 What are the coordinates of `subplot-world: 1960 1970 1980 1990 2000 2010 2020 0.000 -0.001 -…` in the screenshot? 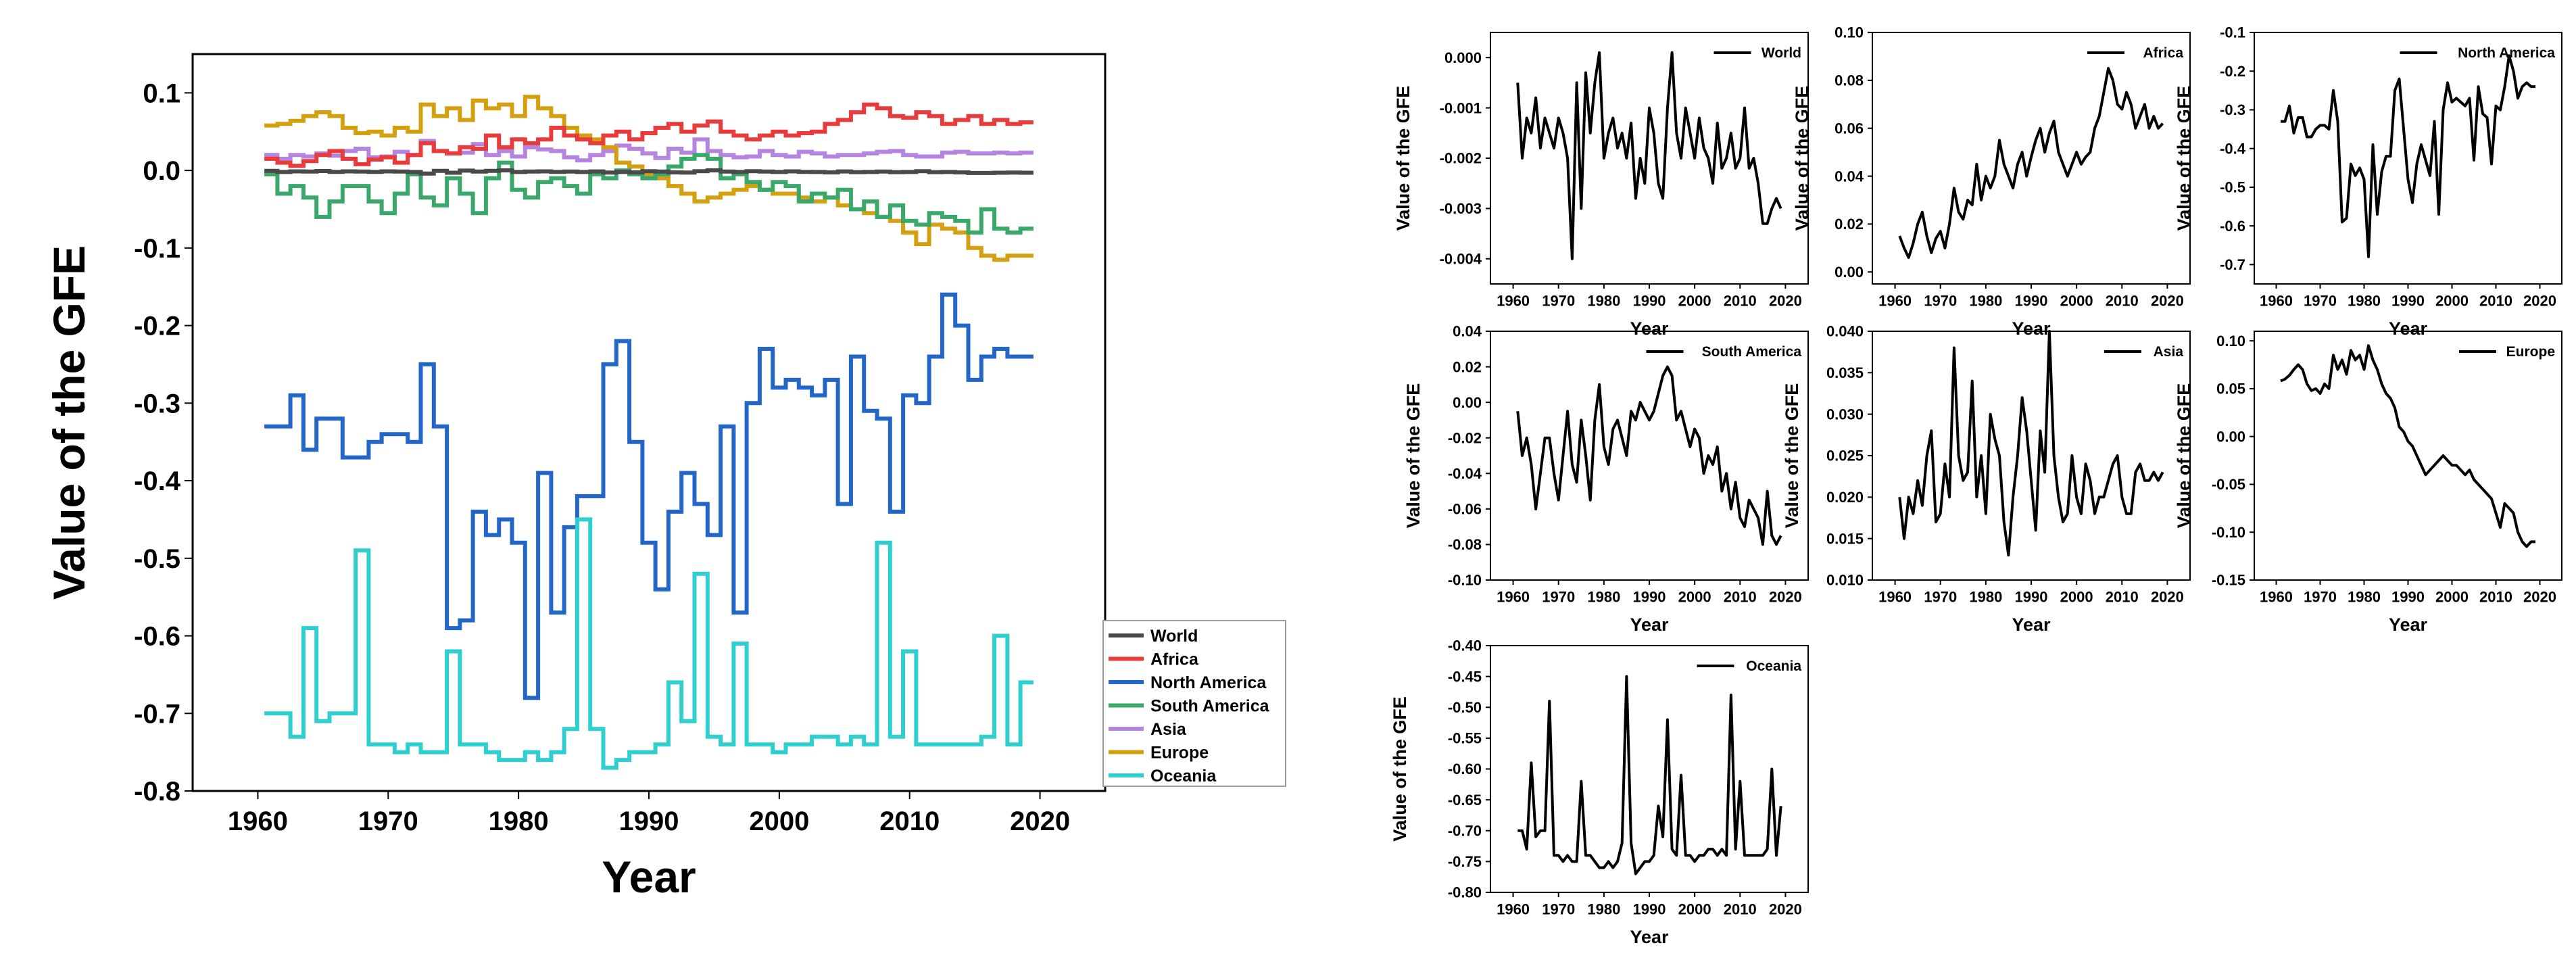 It's located at (1601, 186).